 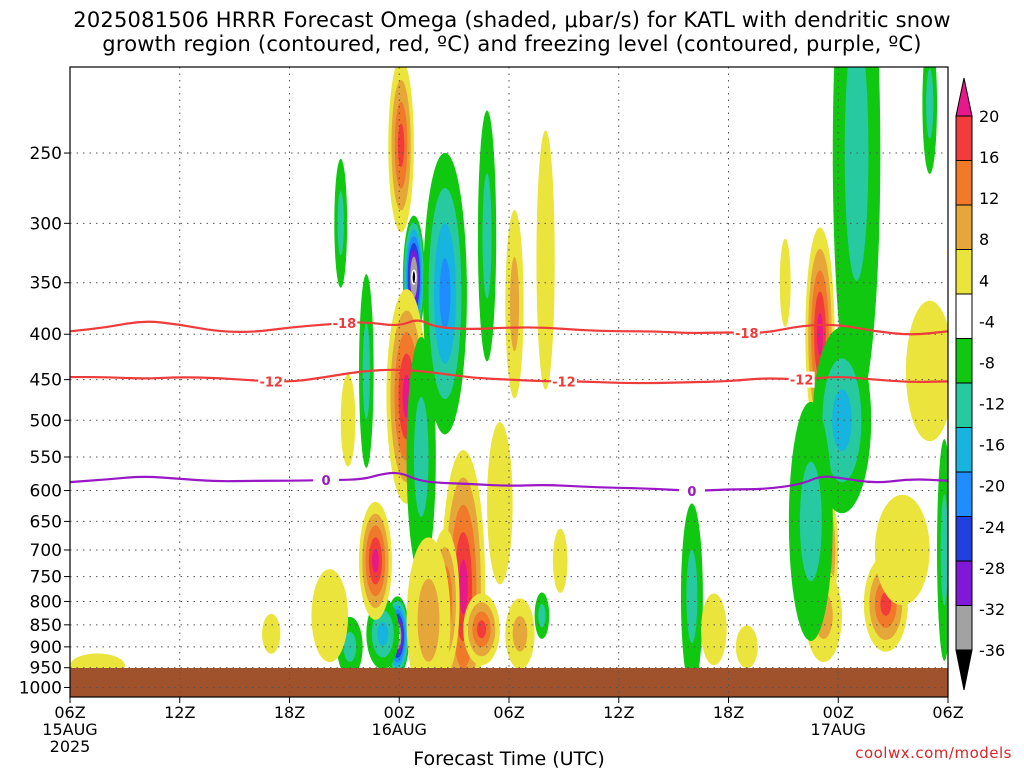 I want to click on x-tick-date-label: 17AUG, so click(x=838, y=729).